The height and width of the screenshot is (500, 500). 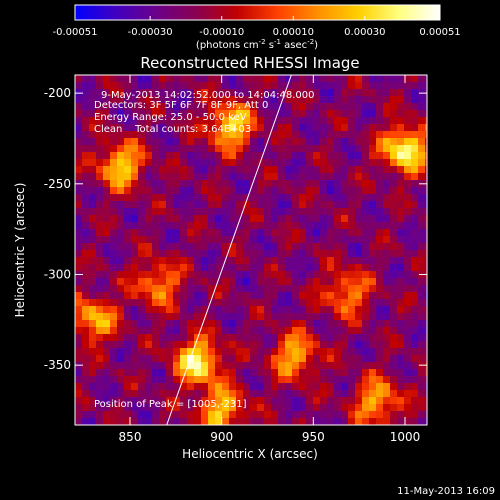 I want to click on annotation-energy: Energy Range: 25.0 - 50.0 keV, so click(x=170, y=117).